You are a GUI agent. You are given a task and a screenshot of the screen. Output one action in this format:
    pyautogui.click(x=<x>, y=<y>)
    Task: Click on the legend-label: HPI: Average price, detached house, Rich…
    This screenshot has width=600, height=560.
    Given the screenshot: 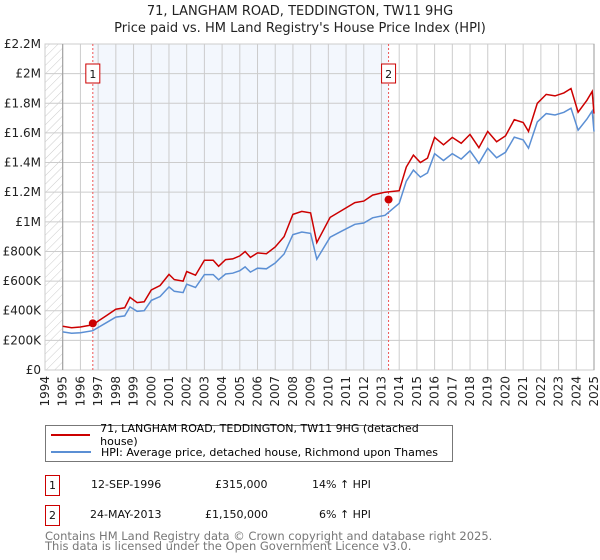 What is the action you would take?
    pyautogui.click(x=270, y=452)
    